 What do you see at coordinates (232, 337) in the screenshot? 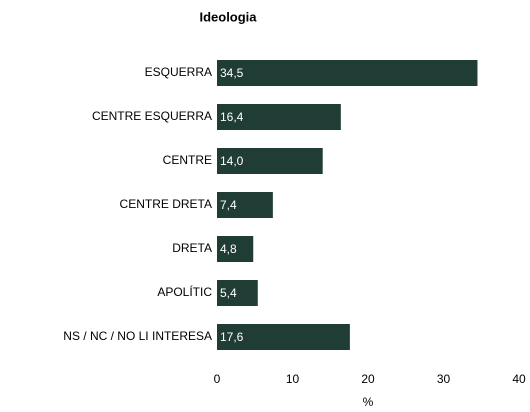
I see `value-label: 17,6` at bounding box center [232, 337].